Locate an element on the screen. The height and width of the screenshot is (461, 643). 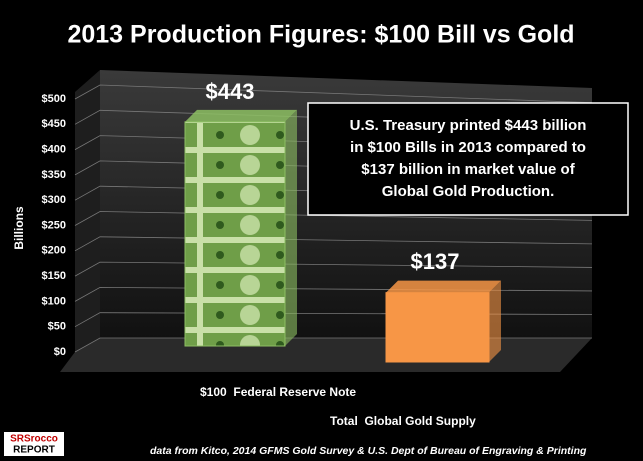
annotation-line: U.S. Treasury printed $443 billion is located at coordinates (468, 125).